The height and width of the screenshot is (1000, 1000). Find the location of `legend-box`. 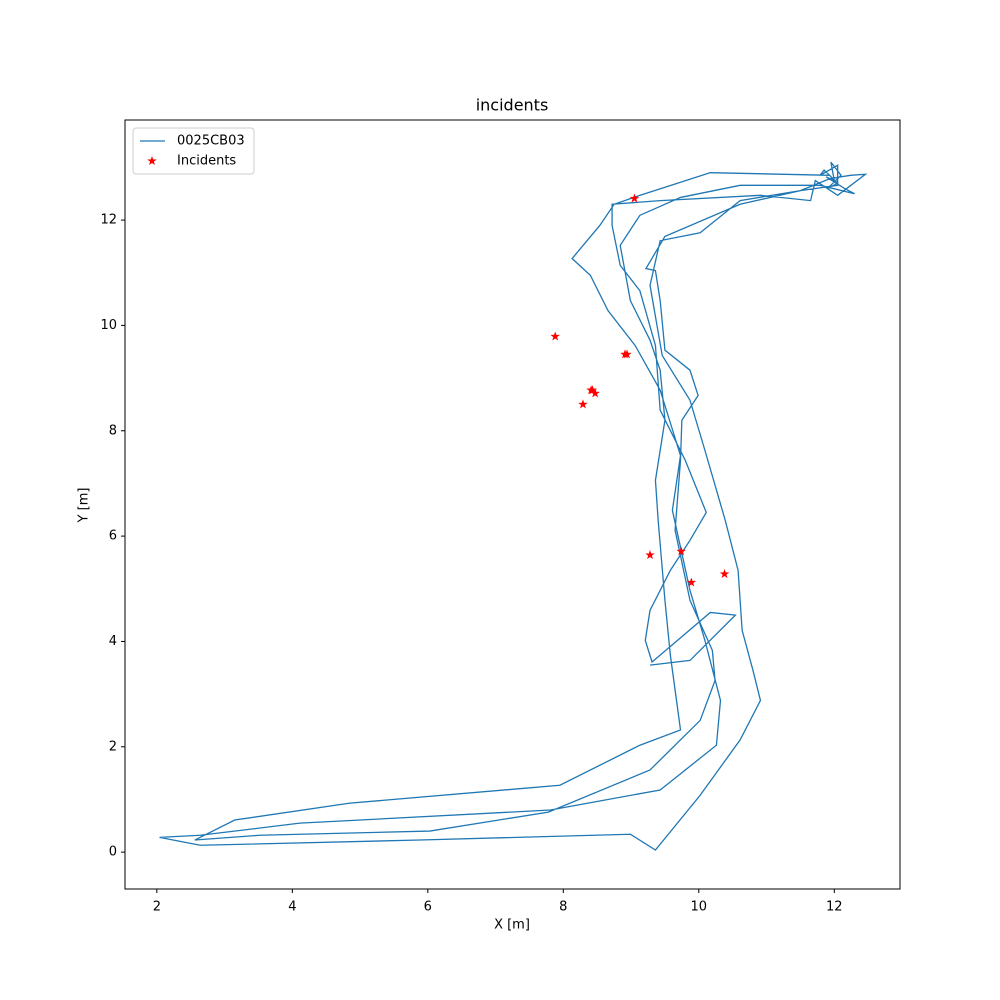

legend-box is located at coordinates (193, 151).